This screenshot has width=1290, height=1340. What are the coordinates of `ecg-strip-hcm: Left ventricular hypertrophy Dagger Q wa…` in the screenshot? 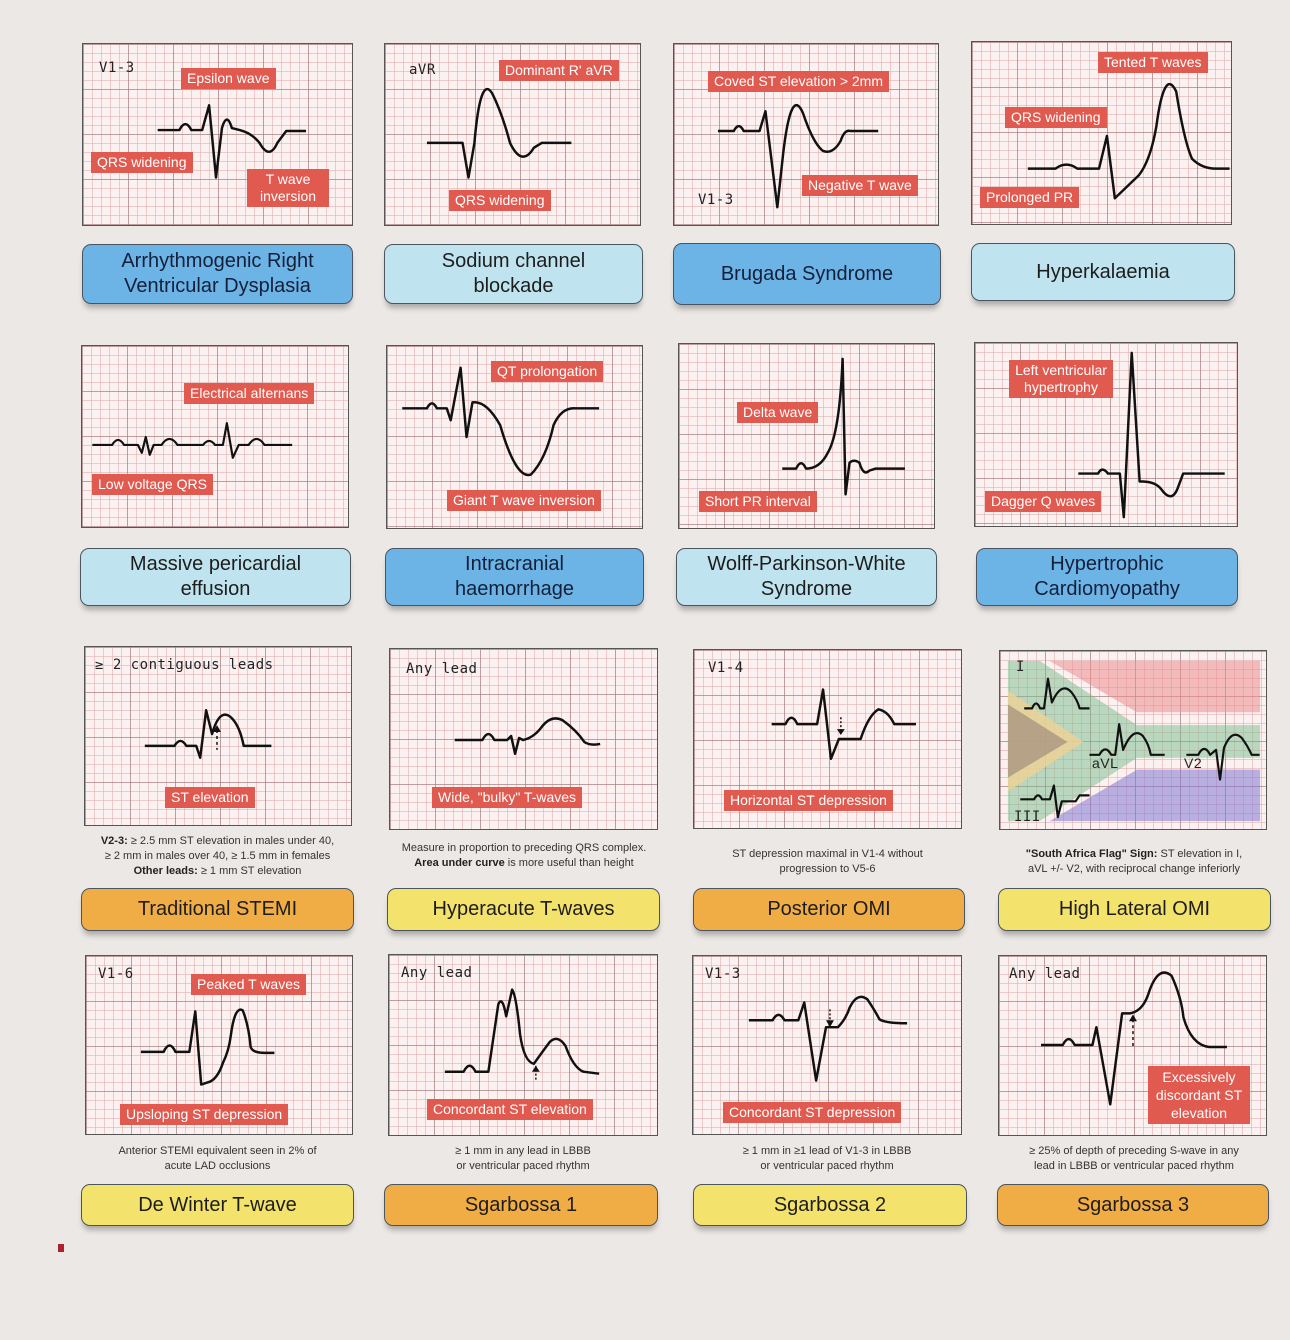 It's located at (1106, 434).